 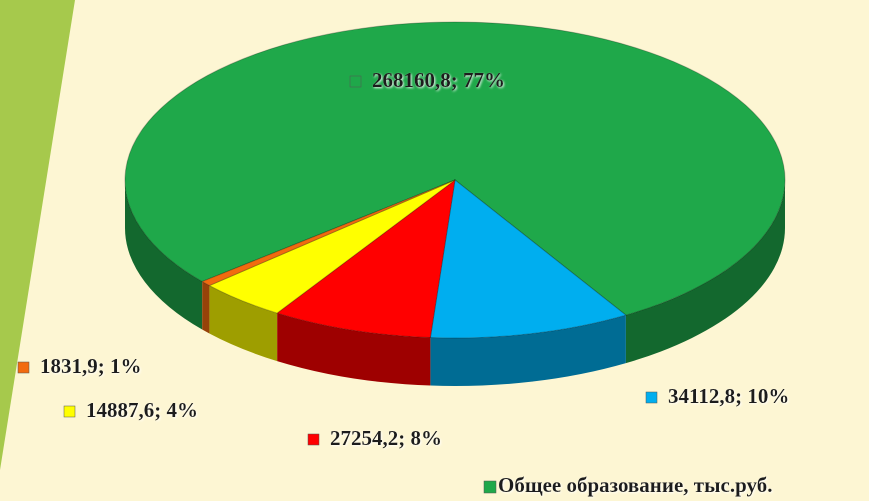 I want to click on side-stripe, so click(x=37, y=235).